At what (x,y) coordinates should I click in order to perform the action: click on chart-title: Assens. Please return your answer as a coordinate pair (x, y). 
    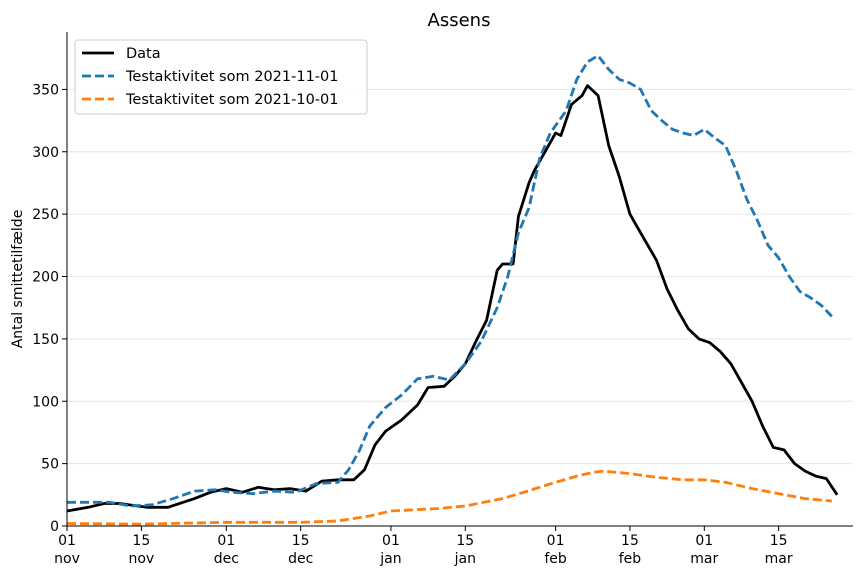
    Looking at the image, I should click on (459, 20).